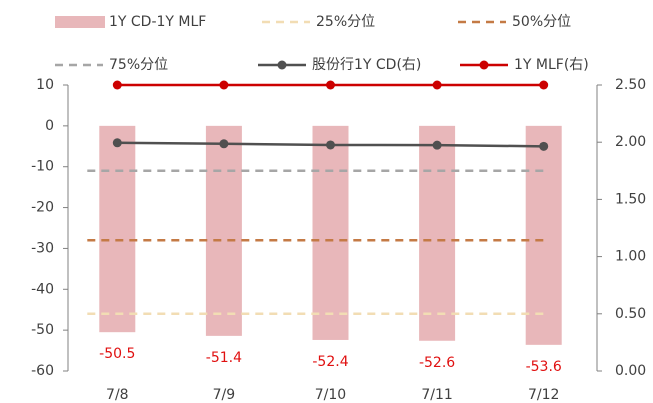 Image resolution: width=653 pixels, height=403 pixels. What do you see at coordinates (630, 371) in the screenshot?
I see `y2-tick-label: 0.00` at bounding box center [630, 371].